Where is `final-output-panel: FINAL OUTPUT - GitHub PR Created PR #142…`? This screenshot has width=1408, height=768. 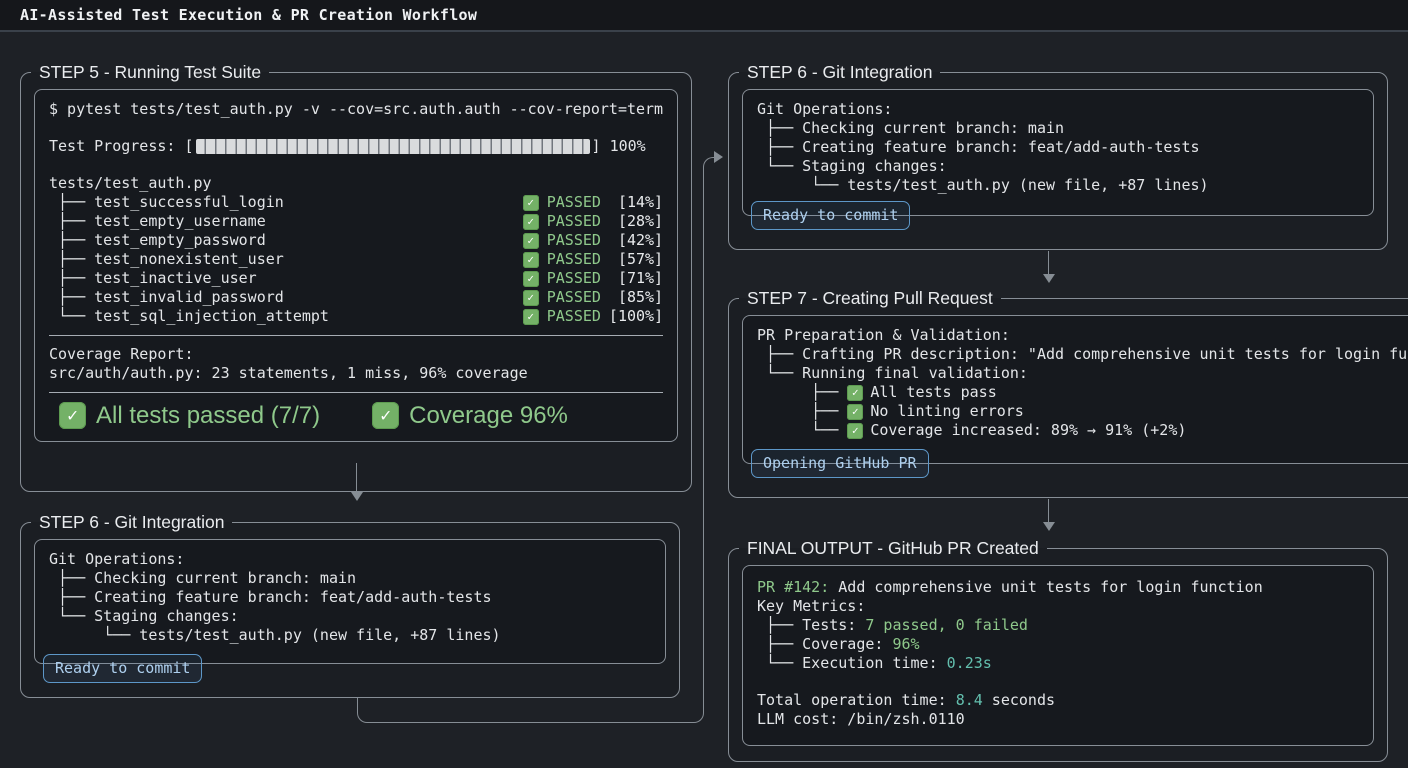
final-output-panel: FINAL OUTPUT - GitHub PR Created PR #142… is located at coordinates (1058, 650).